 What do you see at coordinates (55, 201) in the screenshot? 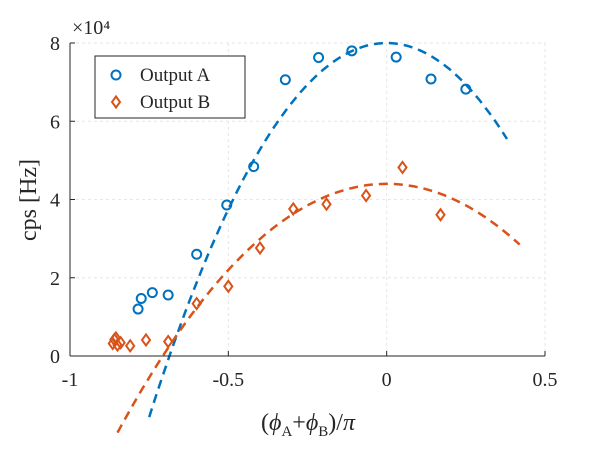
I see `y-tick-label: 4` at bounding box center [55, 201].